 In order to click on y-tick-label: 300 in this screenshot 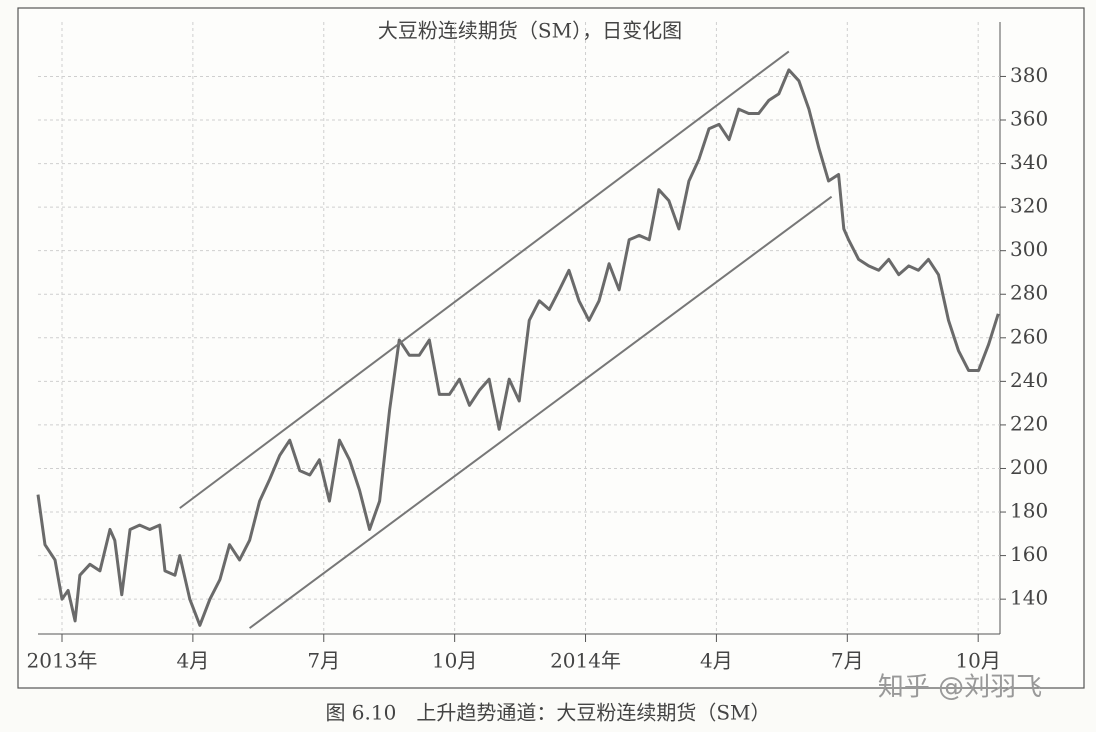, I will do `click(1029, 249)`.